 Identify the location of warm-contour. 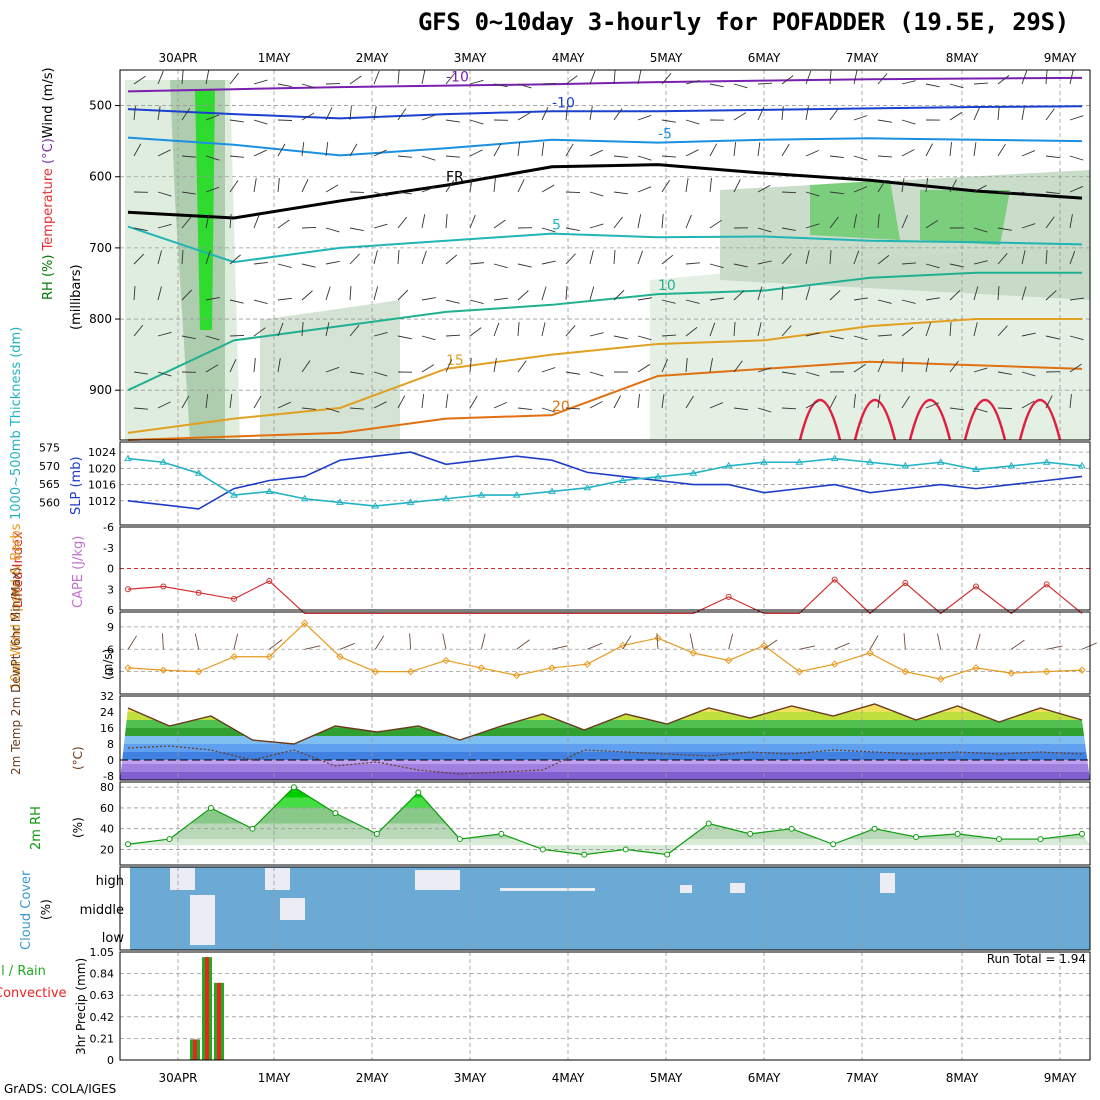
(875, 419).